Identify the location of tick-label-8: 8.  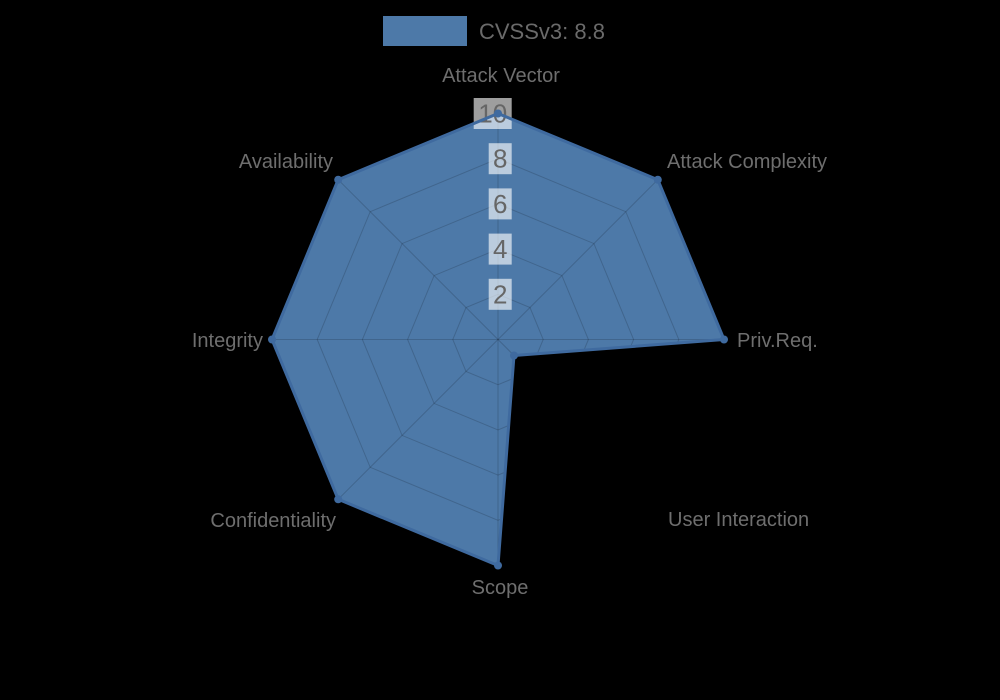
(500, 159).